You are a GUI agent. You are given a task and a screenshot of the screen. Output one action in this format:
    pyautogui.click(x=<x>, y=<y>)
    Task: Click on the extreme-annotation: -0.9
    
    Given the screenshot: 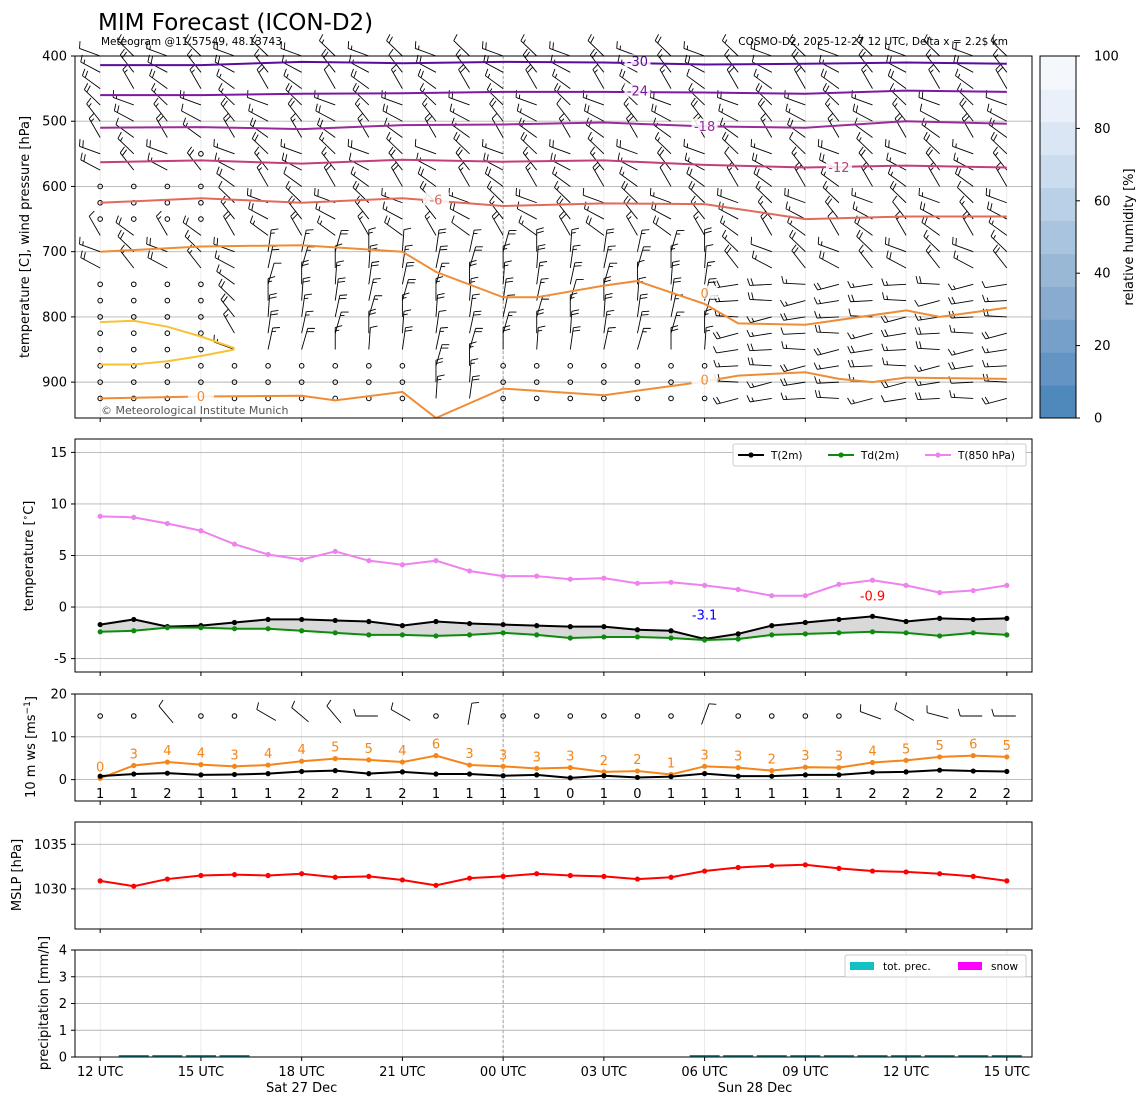 What is the action you would take?
    pyautogui.click(x=872, y=597)
    